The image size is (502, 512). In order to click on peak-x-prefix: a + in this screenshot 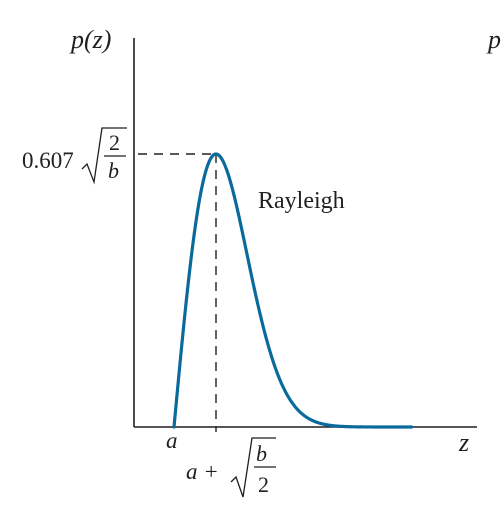, I will do `click(202, 471)`.